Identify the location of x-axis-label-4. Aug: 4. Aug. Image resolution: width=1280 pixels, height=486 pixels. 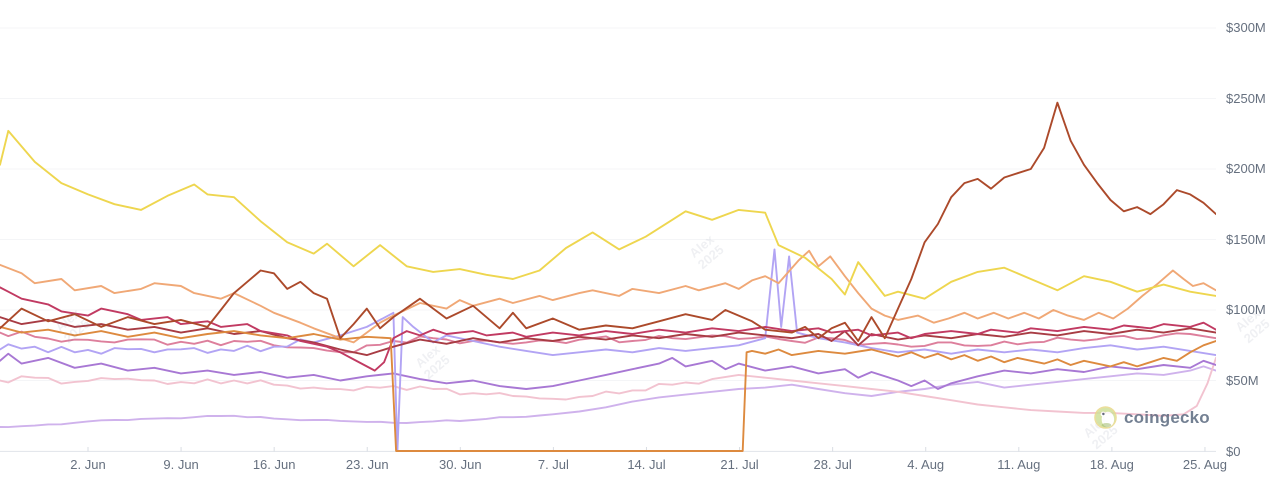
(926, 464).